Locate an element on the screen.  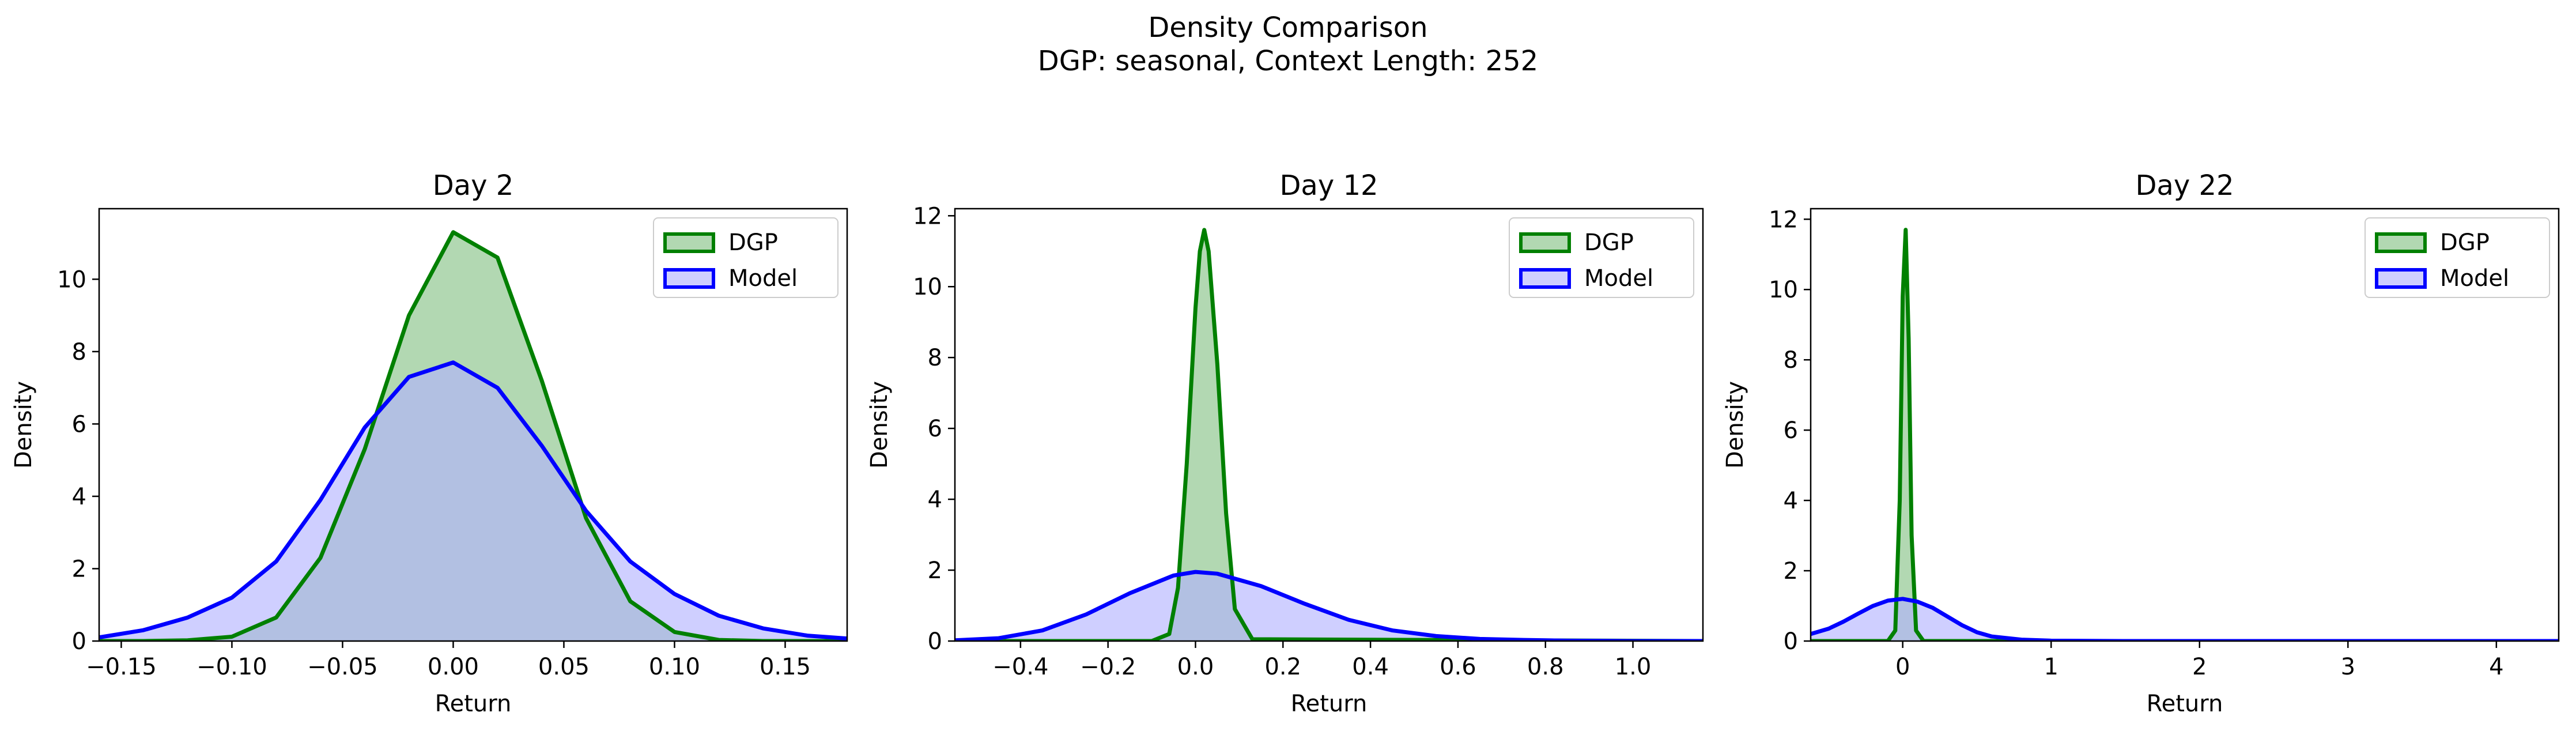
panel-title: Day 12 is located at coordinates (1328, 185).